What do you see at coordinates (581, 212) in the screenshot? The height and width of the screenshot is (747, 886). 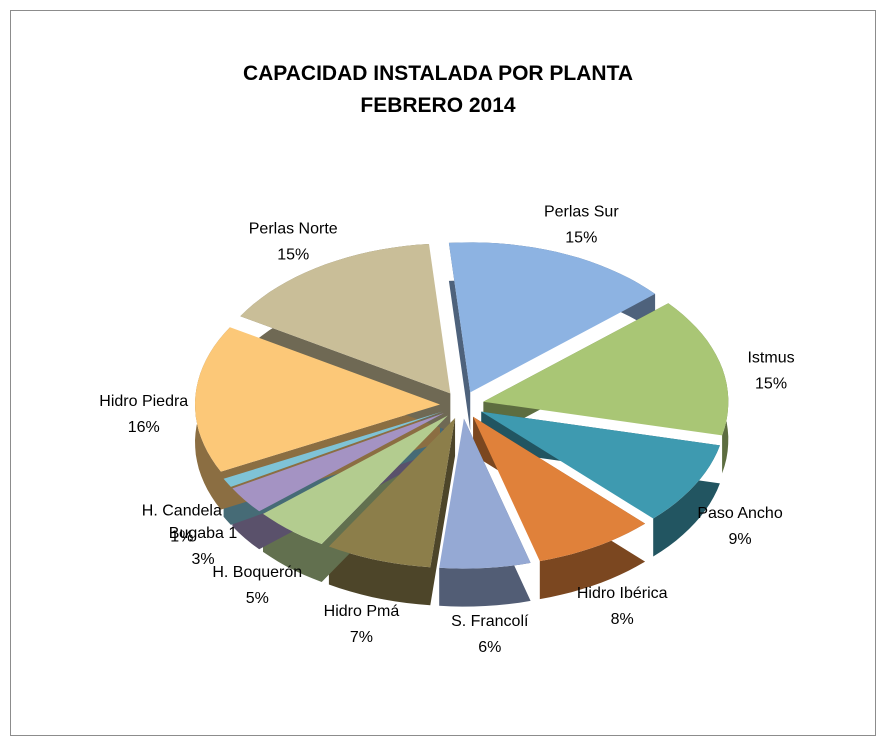 I see `slice-name: Perlas Sur` at bounding box center [581, 212].